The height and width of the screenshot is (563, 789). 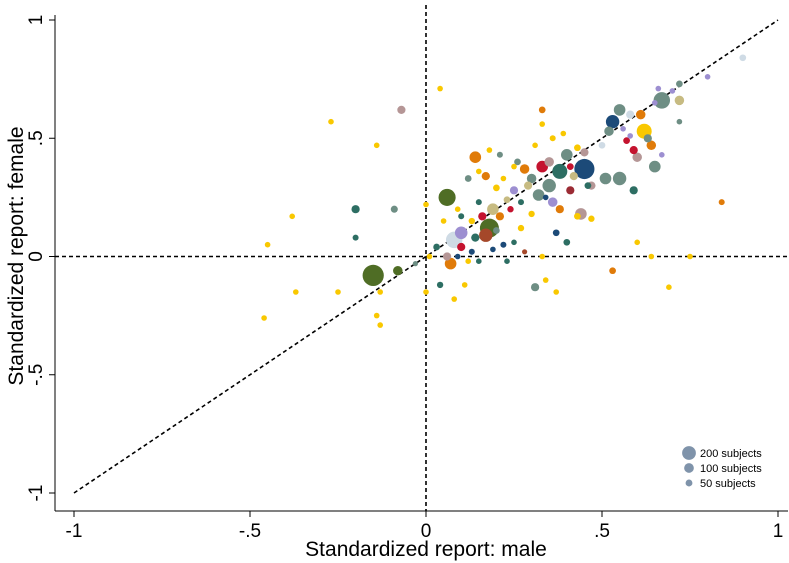 What do you see at coordinates (689, 453) in the screenshot?
I see `legend-marker` at bounding box center [689, 453].